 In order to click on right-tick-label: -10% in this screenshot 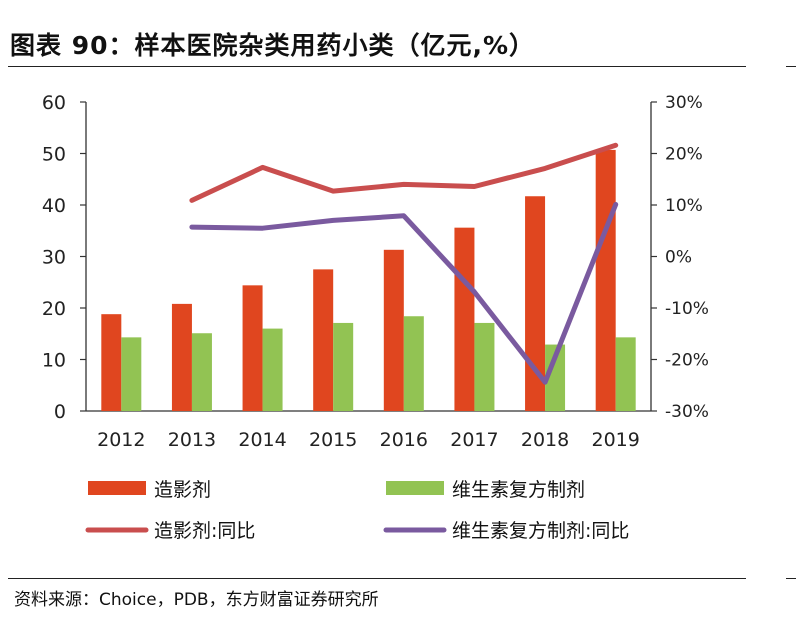, I will do `click(687, 309)`.